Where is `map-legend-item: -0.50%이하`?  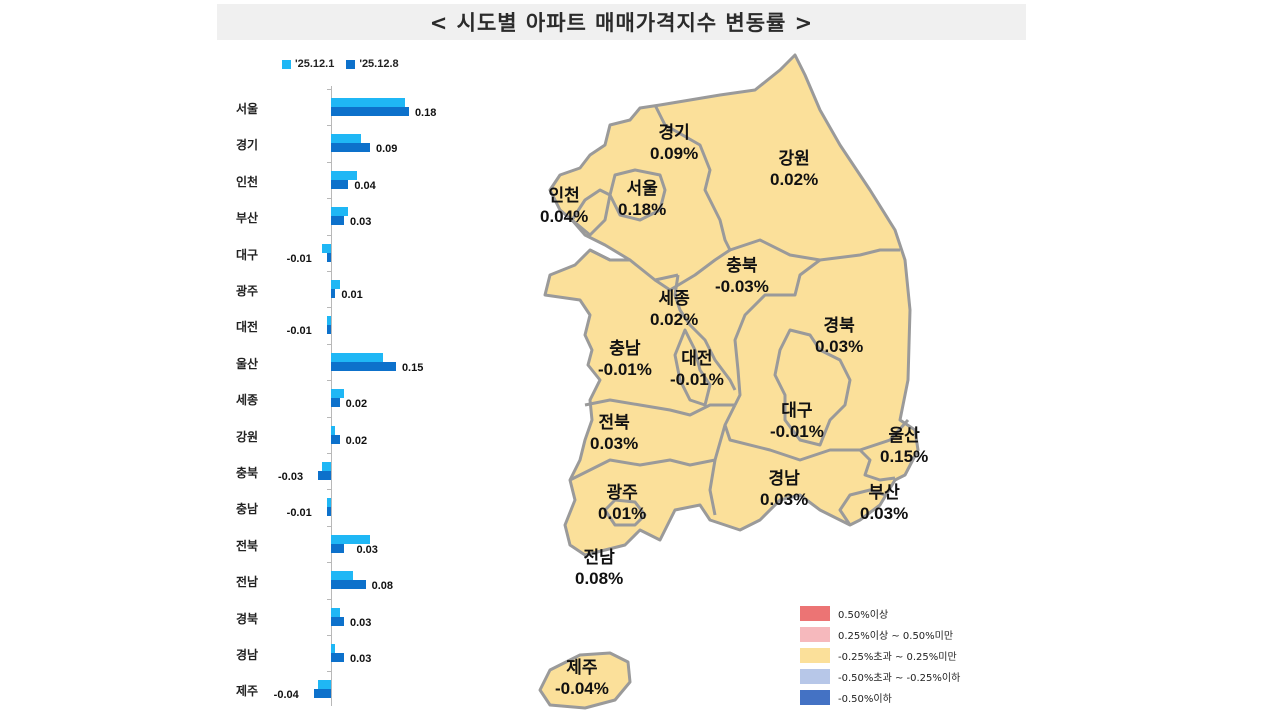
map-legend-item: -0.50%이하 is located at coordinates (880, 697).